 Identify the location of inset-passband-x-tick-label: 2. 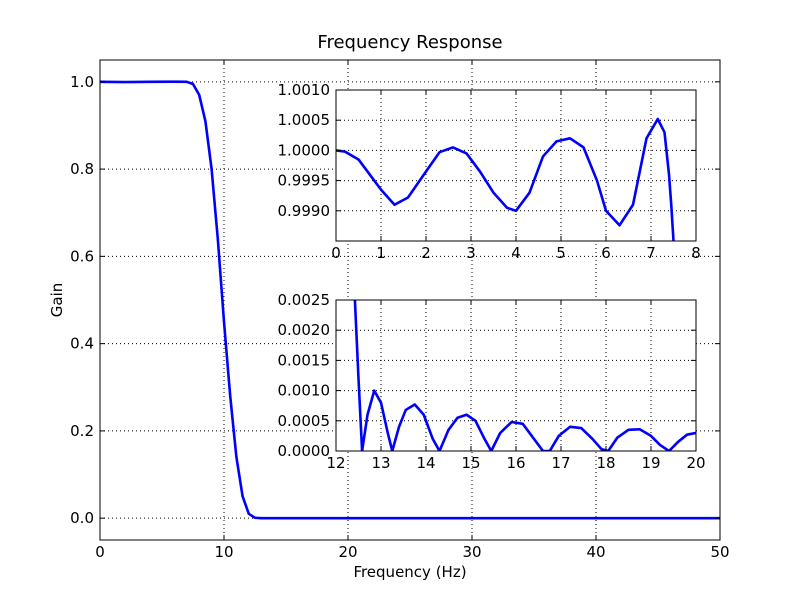
(426, 253).